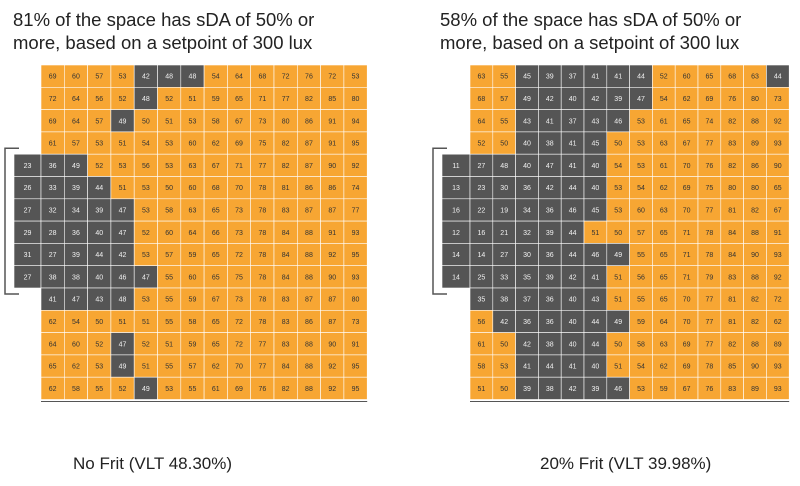  I want to click on grid-cell, so click(778, 388).